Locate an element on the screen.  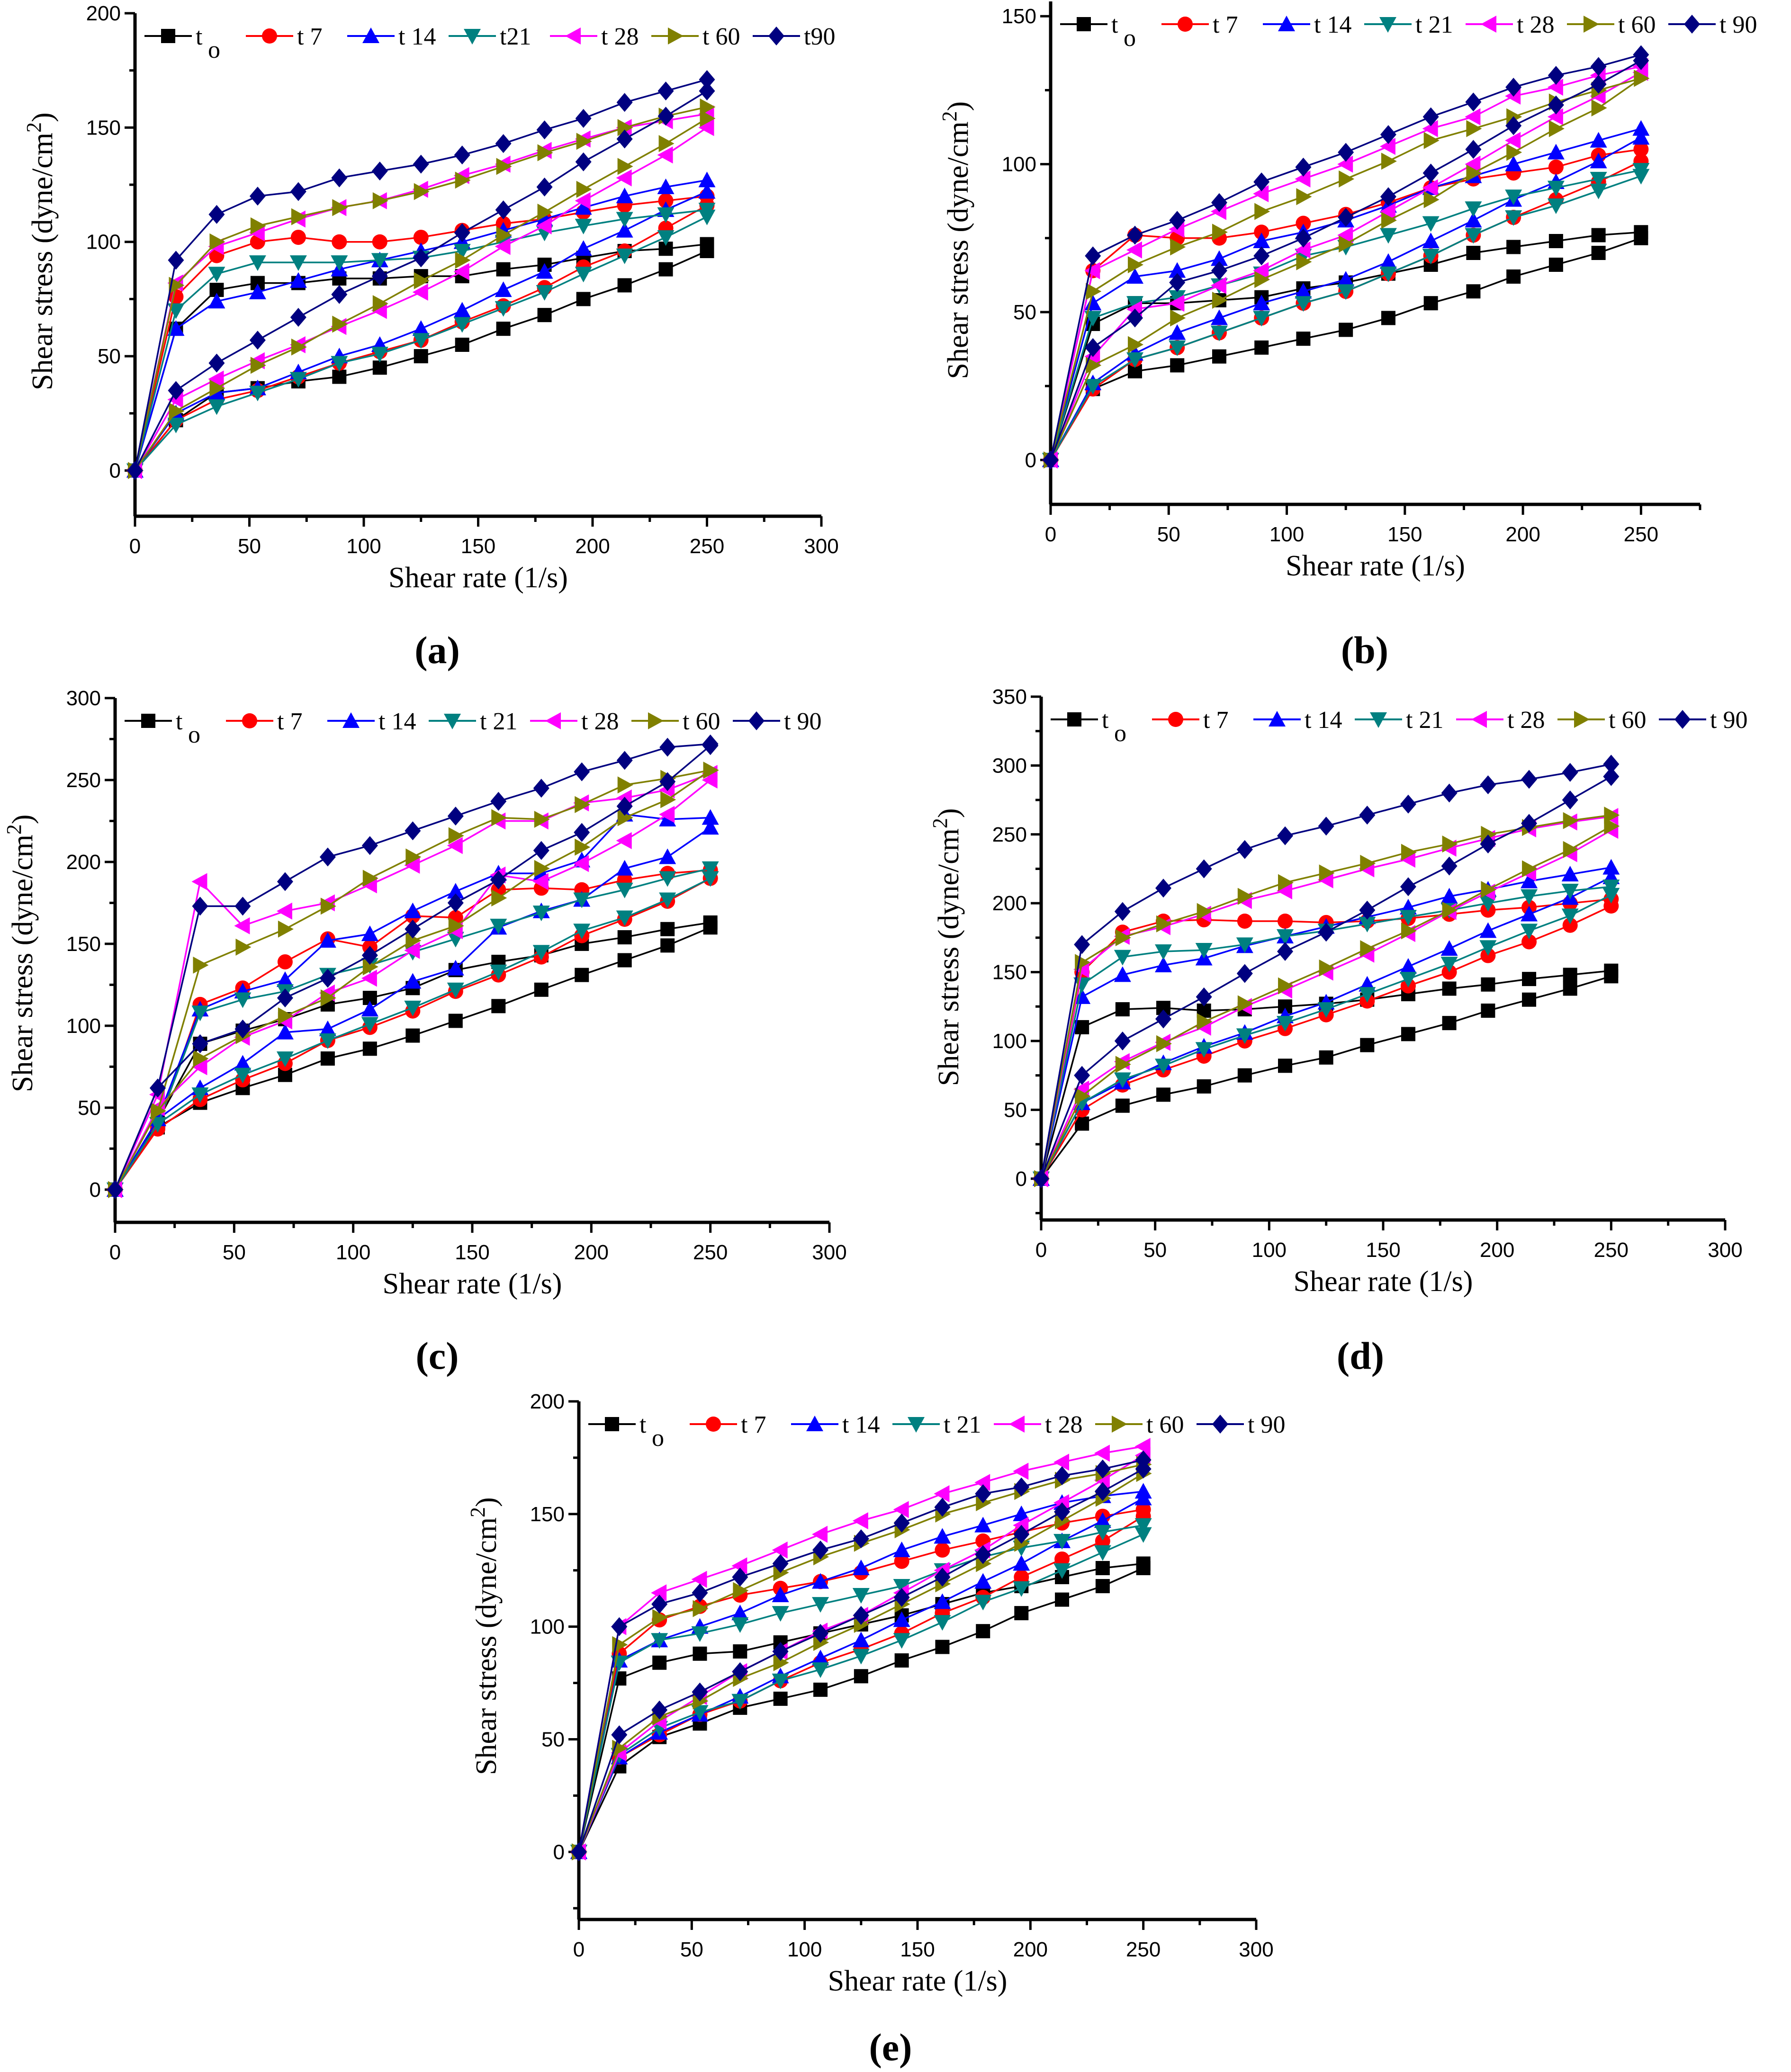
legend-item: t 7 is located at coordinates (264, 721).